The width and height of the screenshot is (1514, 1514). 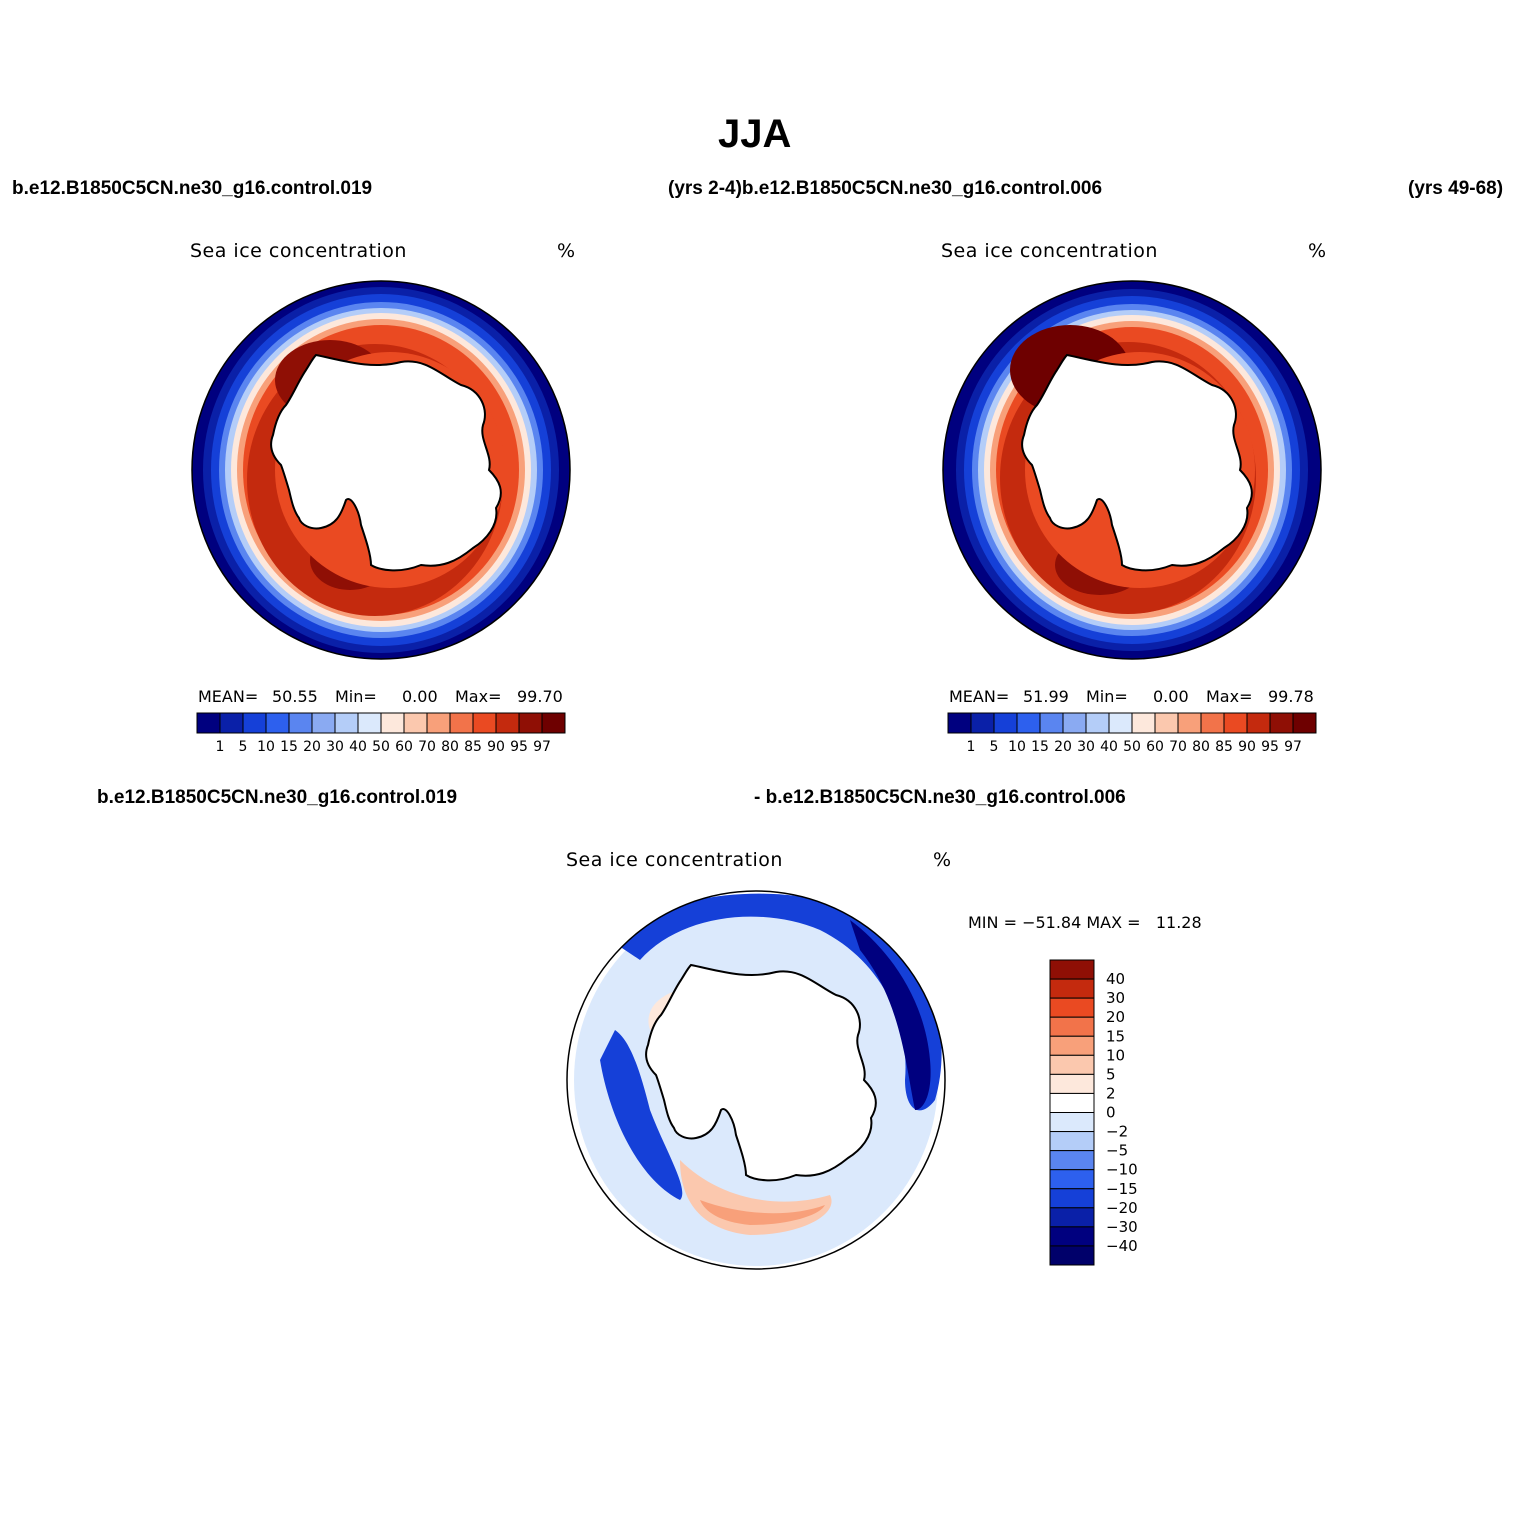 I want to click on panel2-colorbar-tick-label: 5, so click(x=994, y=747).